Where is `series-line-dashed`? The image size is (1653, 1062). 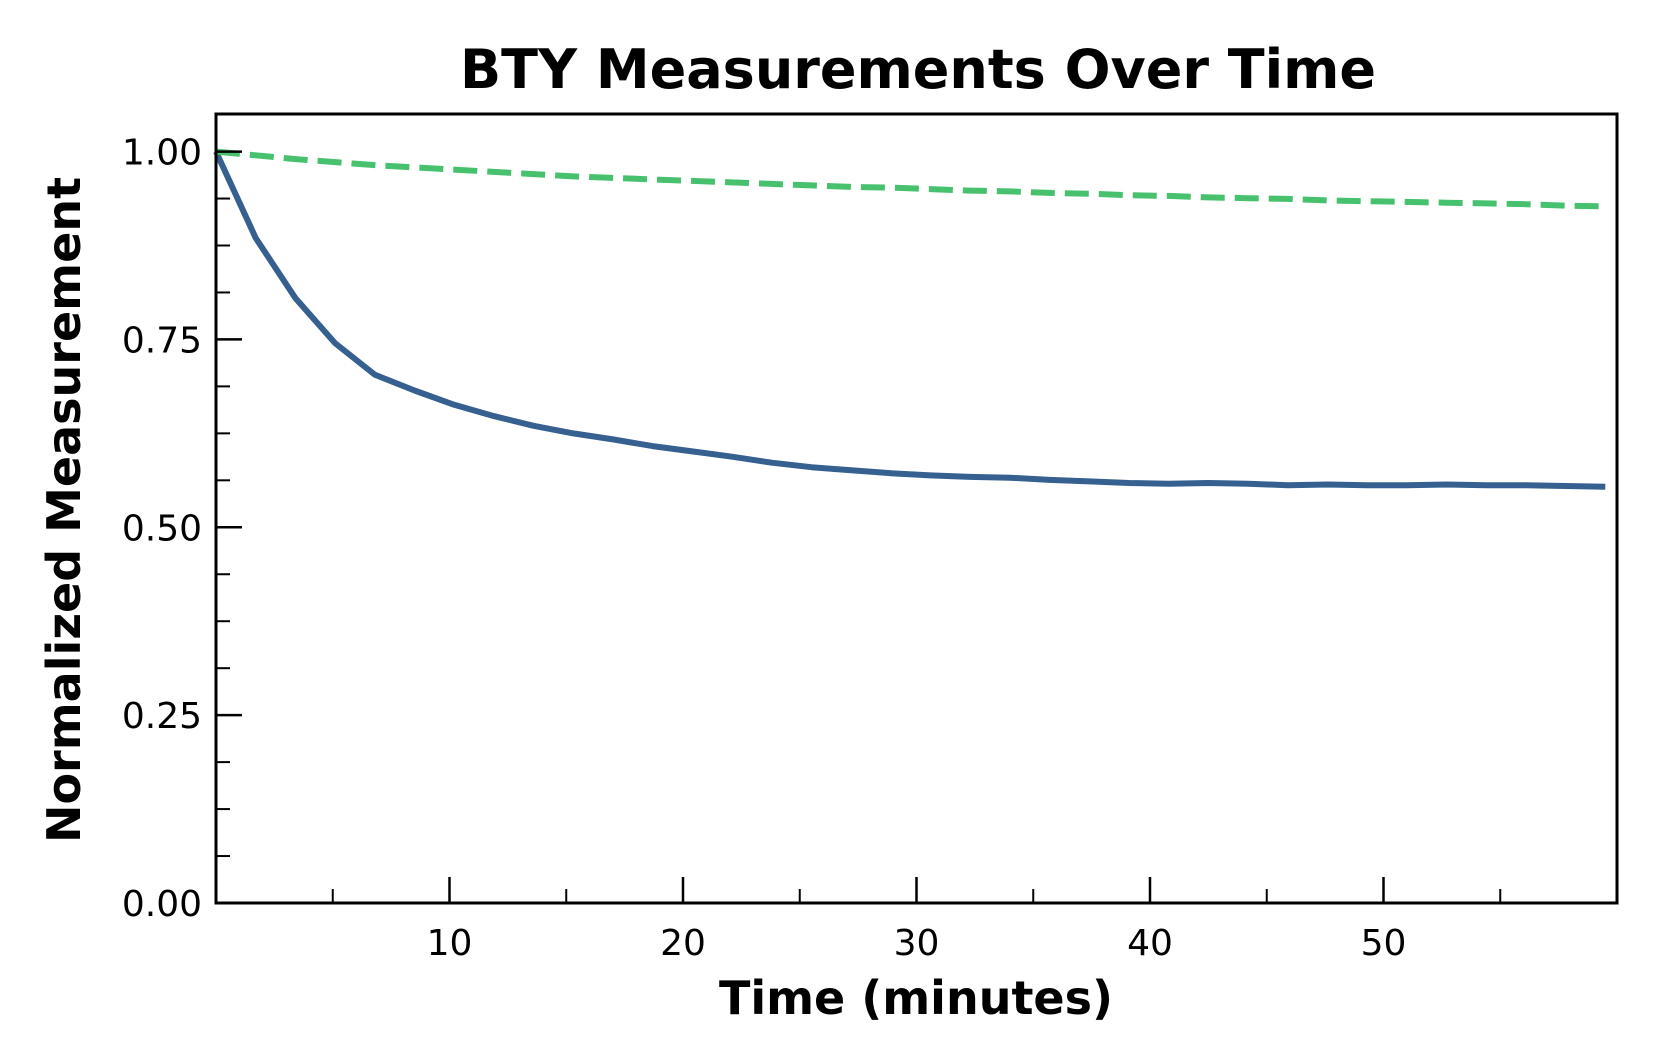 series-line-dashed is located at coordinates (910, 179).